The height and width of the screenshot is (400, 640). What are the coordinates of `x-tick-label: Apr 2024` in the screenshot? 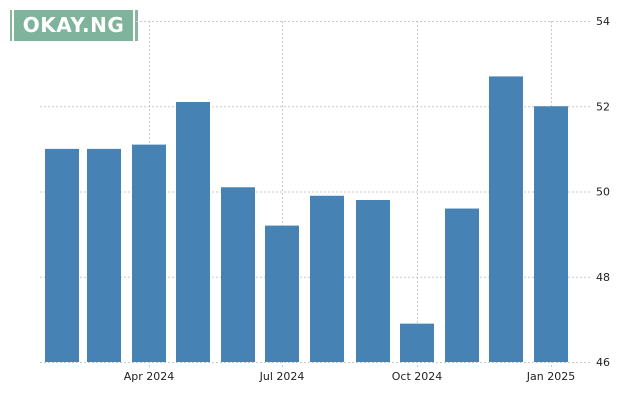 It's located at (149, 376).